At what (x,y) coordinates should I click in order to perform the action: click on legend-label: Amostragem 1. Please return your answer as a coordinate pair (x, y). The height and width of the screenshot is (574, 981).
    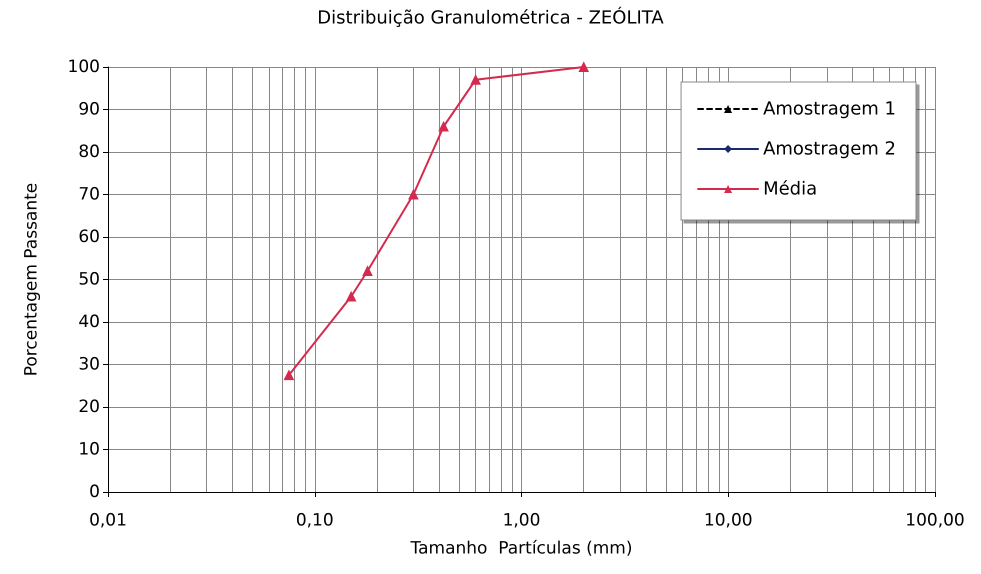
    Looking at the image, I should click on (829, 109).